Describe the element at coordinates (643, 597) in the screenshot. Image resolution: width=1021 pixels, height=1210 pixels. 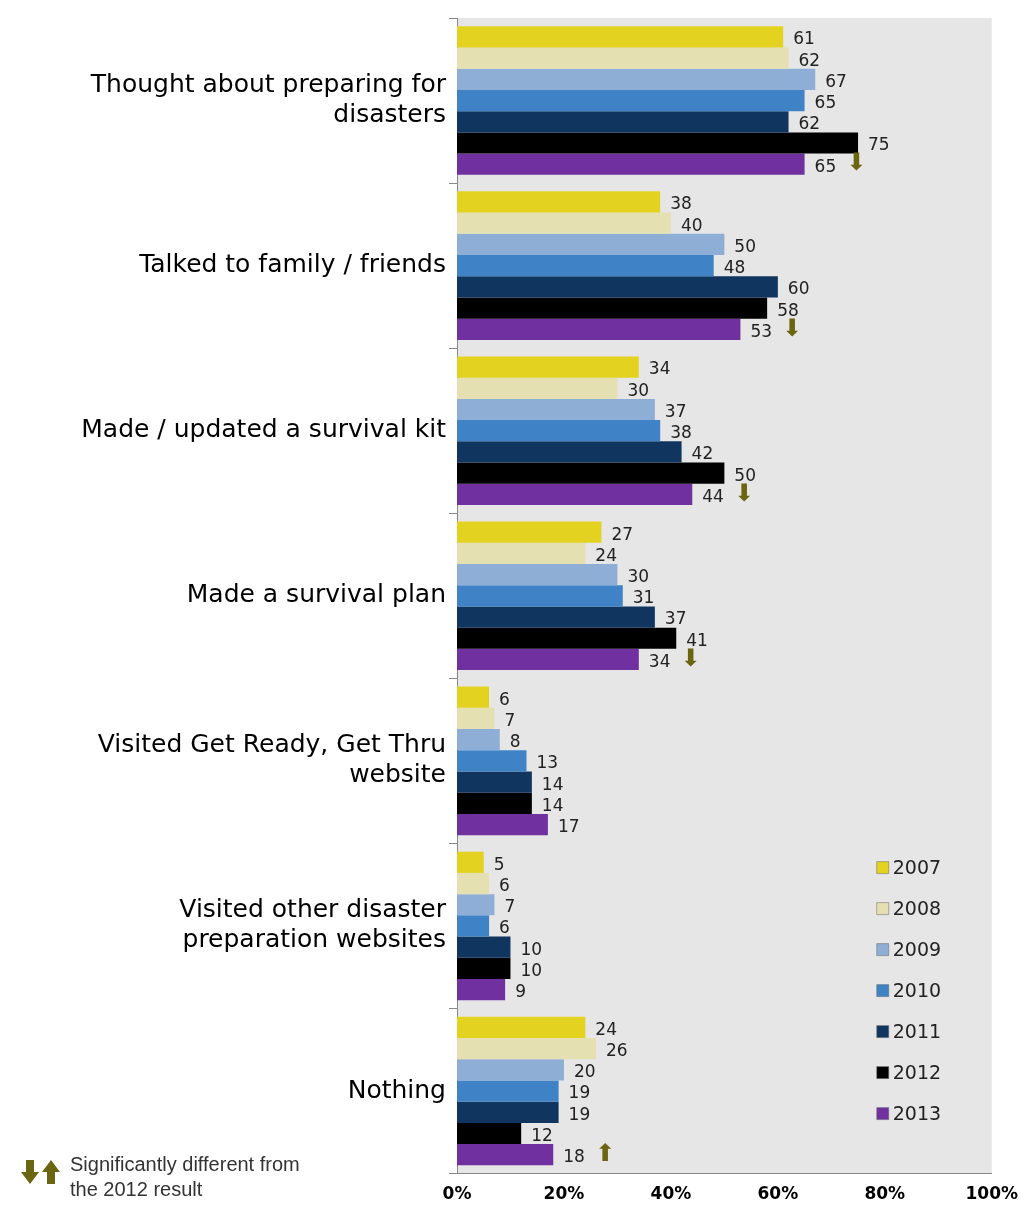
I see `data-label: 31` at that location.